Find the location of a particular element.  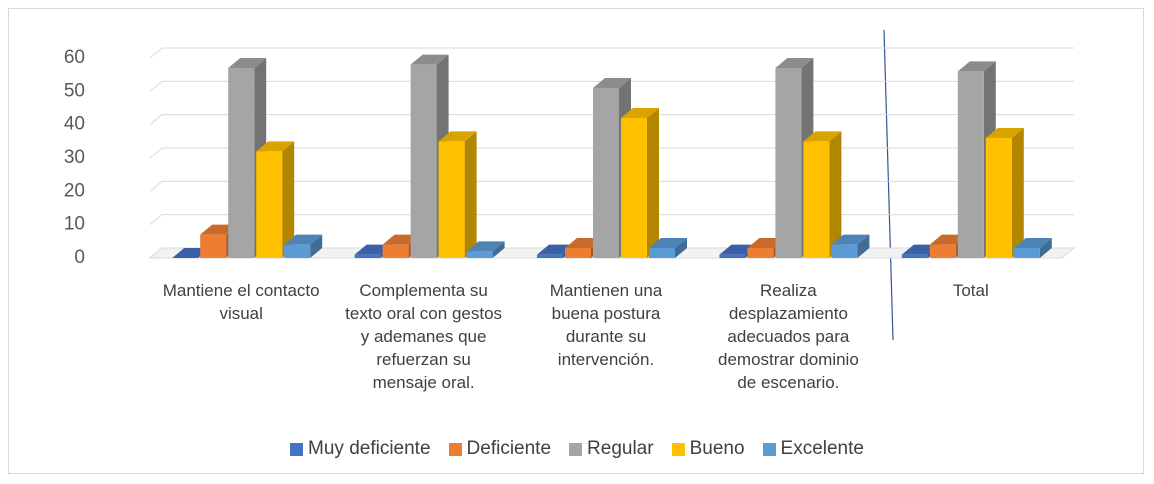

legend-item: Bueno is located at coordinates (708, 449).